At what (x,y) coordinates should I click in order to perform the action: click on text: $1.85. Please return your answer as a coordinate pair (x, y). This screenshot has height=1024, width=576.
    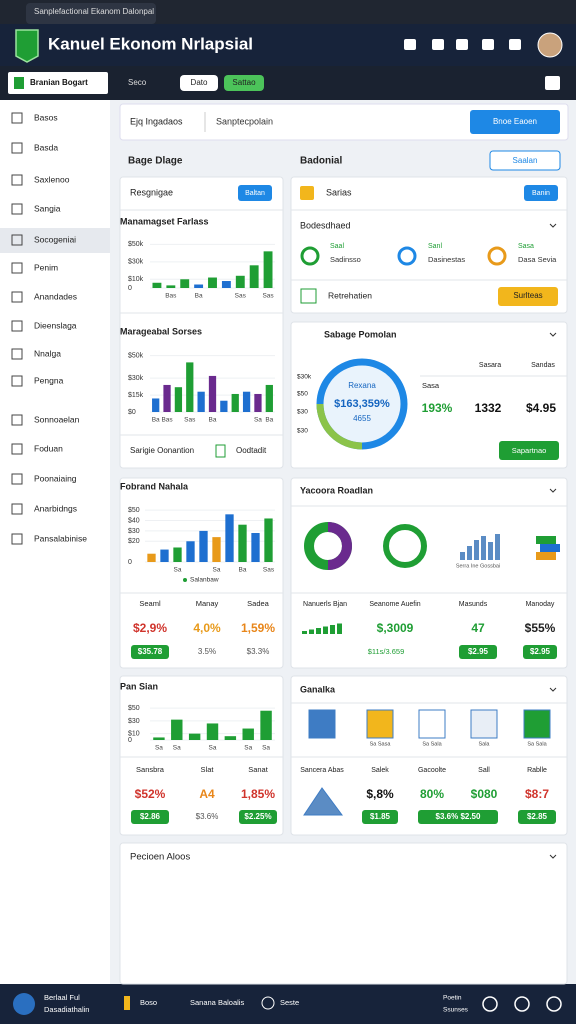
    Looking at the image, I should click on (380, 816).